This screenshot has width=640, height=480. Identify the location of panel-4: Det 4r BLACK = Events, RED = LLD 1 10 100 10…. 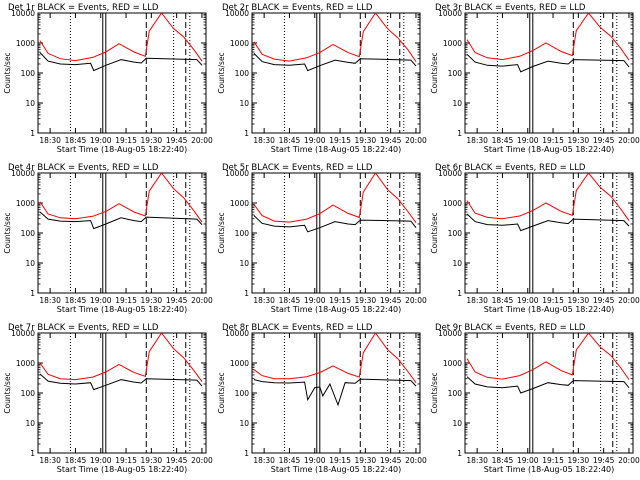
(108, 238).